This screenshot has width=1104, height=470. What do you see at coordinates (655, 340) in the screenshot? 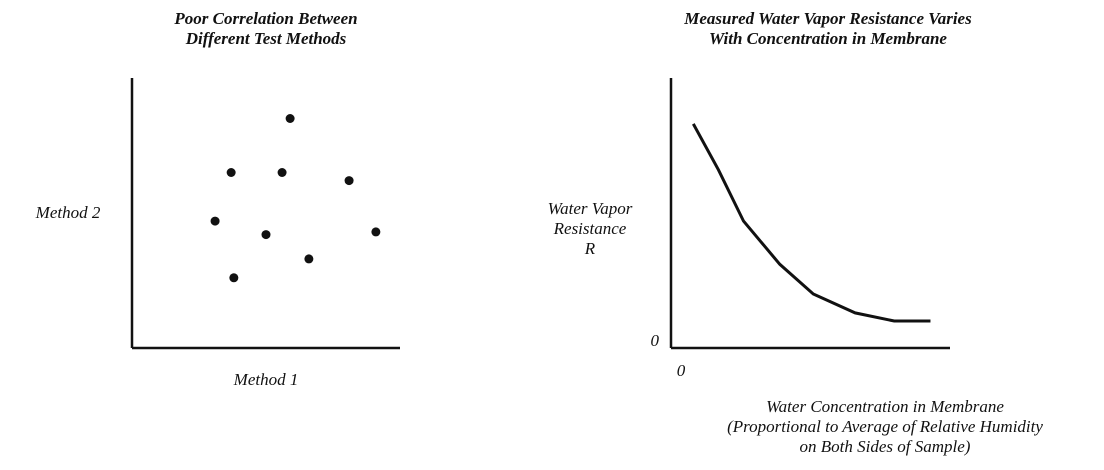
I see `y-tick-label: 0` at bounding box center [655, 340].